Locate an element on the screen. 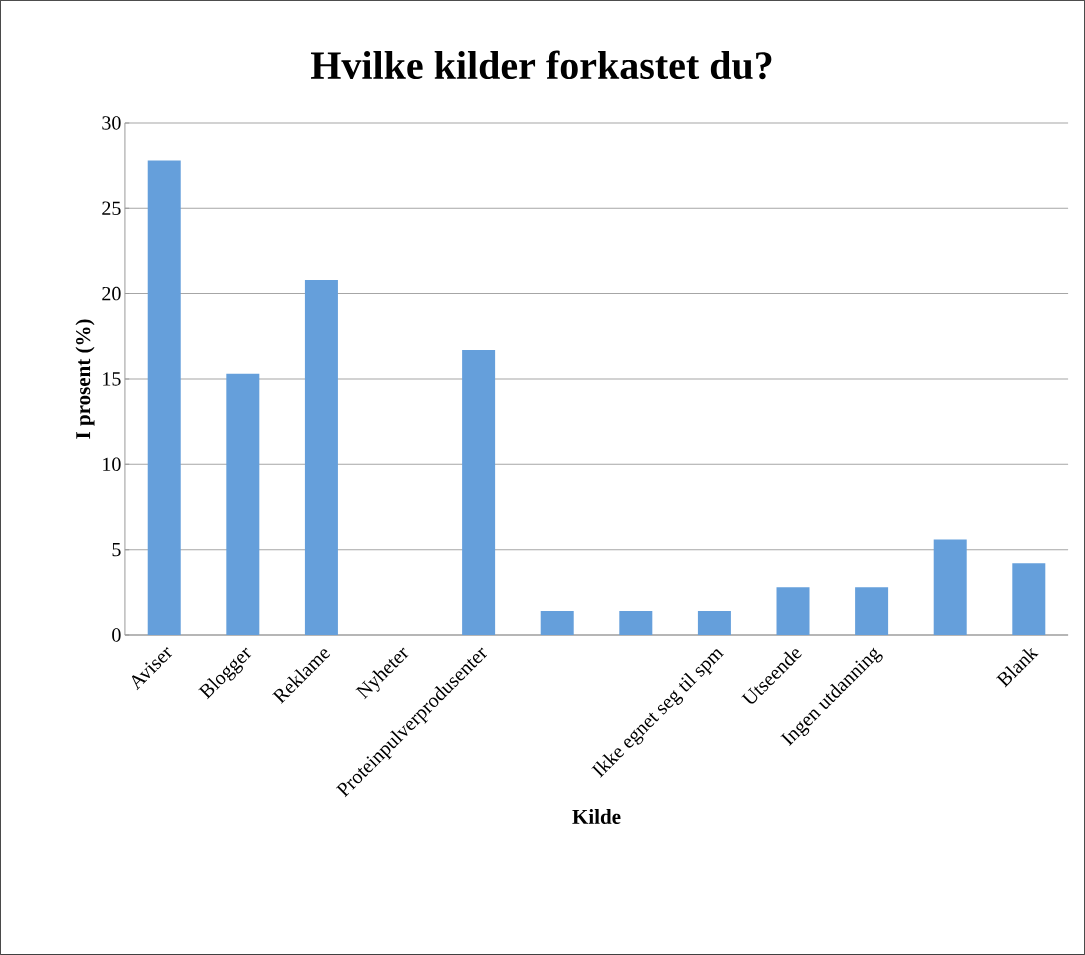  y-axis-title: I prosent (%) is located at coordinates (85, 379).